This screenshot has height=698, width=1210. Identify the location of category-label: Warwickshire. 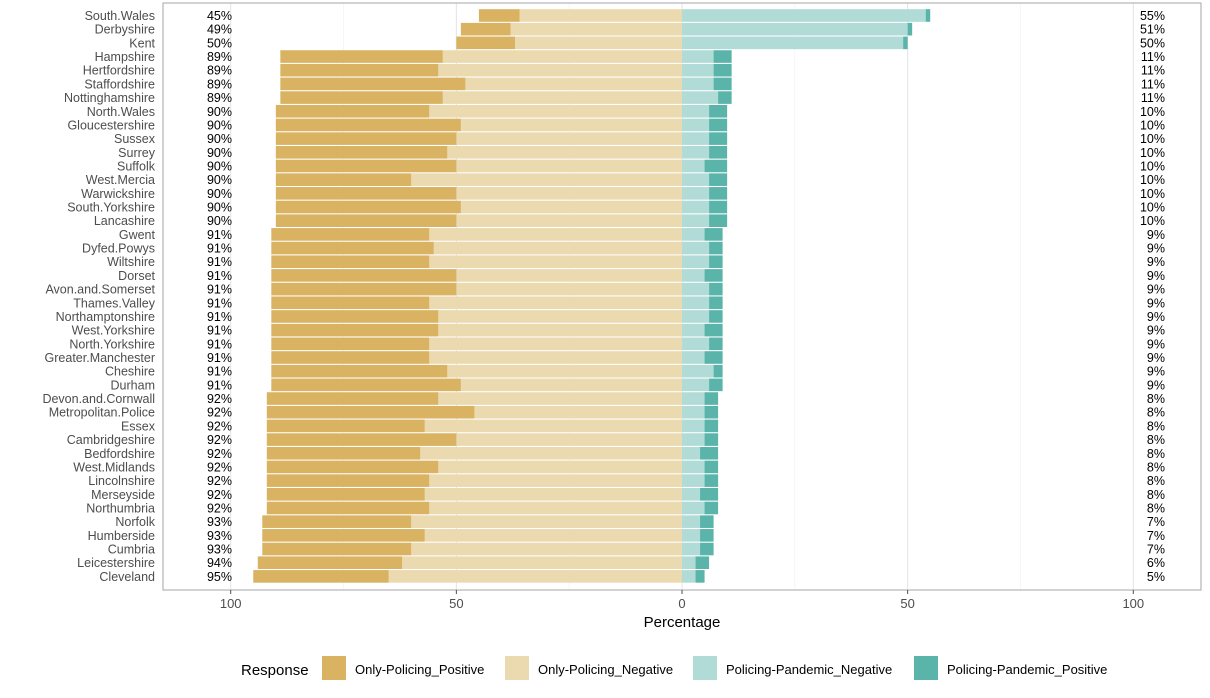
(118, 194).